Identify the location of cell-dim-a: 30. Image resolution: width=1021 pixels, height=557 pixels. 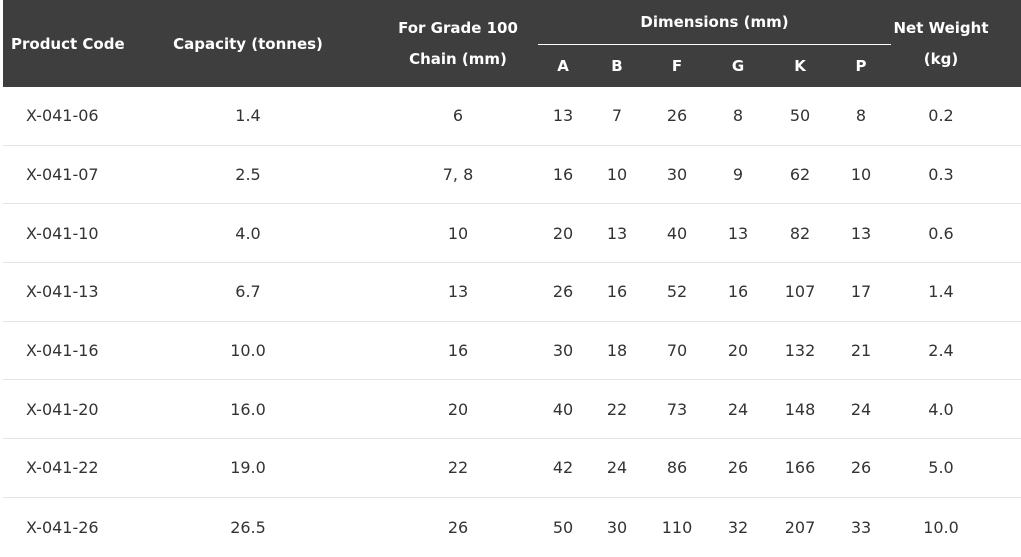
(563, 351).